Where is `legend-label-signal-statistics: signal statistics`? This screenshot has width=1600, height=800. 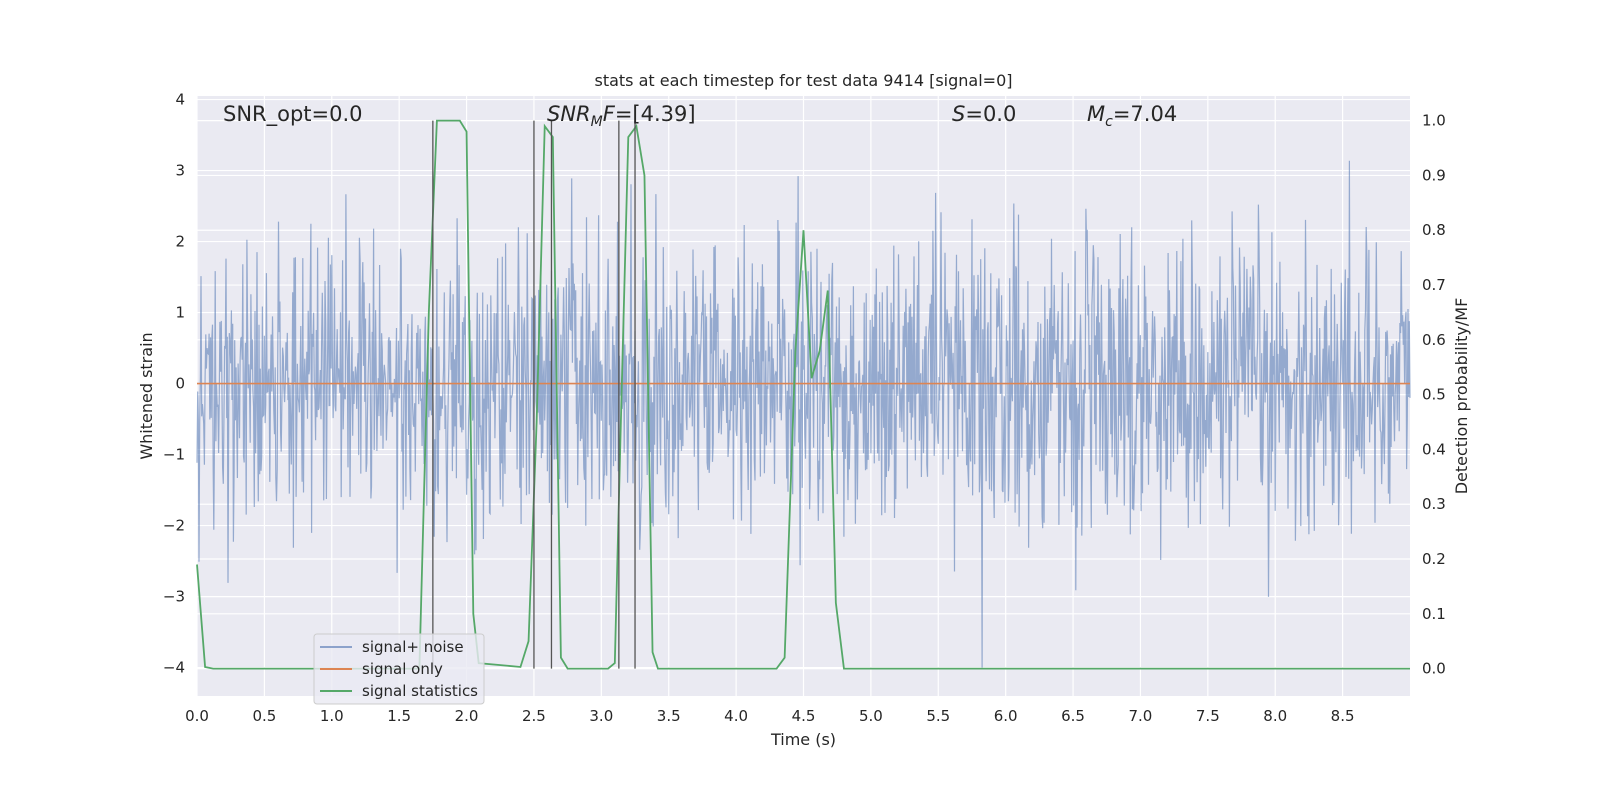 legend-label-signal-statistics: signal statistics is located at coordinates (420, 691).